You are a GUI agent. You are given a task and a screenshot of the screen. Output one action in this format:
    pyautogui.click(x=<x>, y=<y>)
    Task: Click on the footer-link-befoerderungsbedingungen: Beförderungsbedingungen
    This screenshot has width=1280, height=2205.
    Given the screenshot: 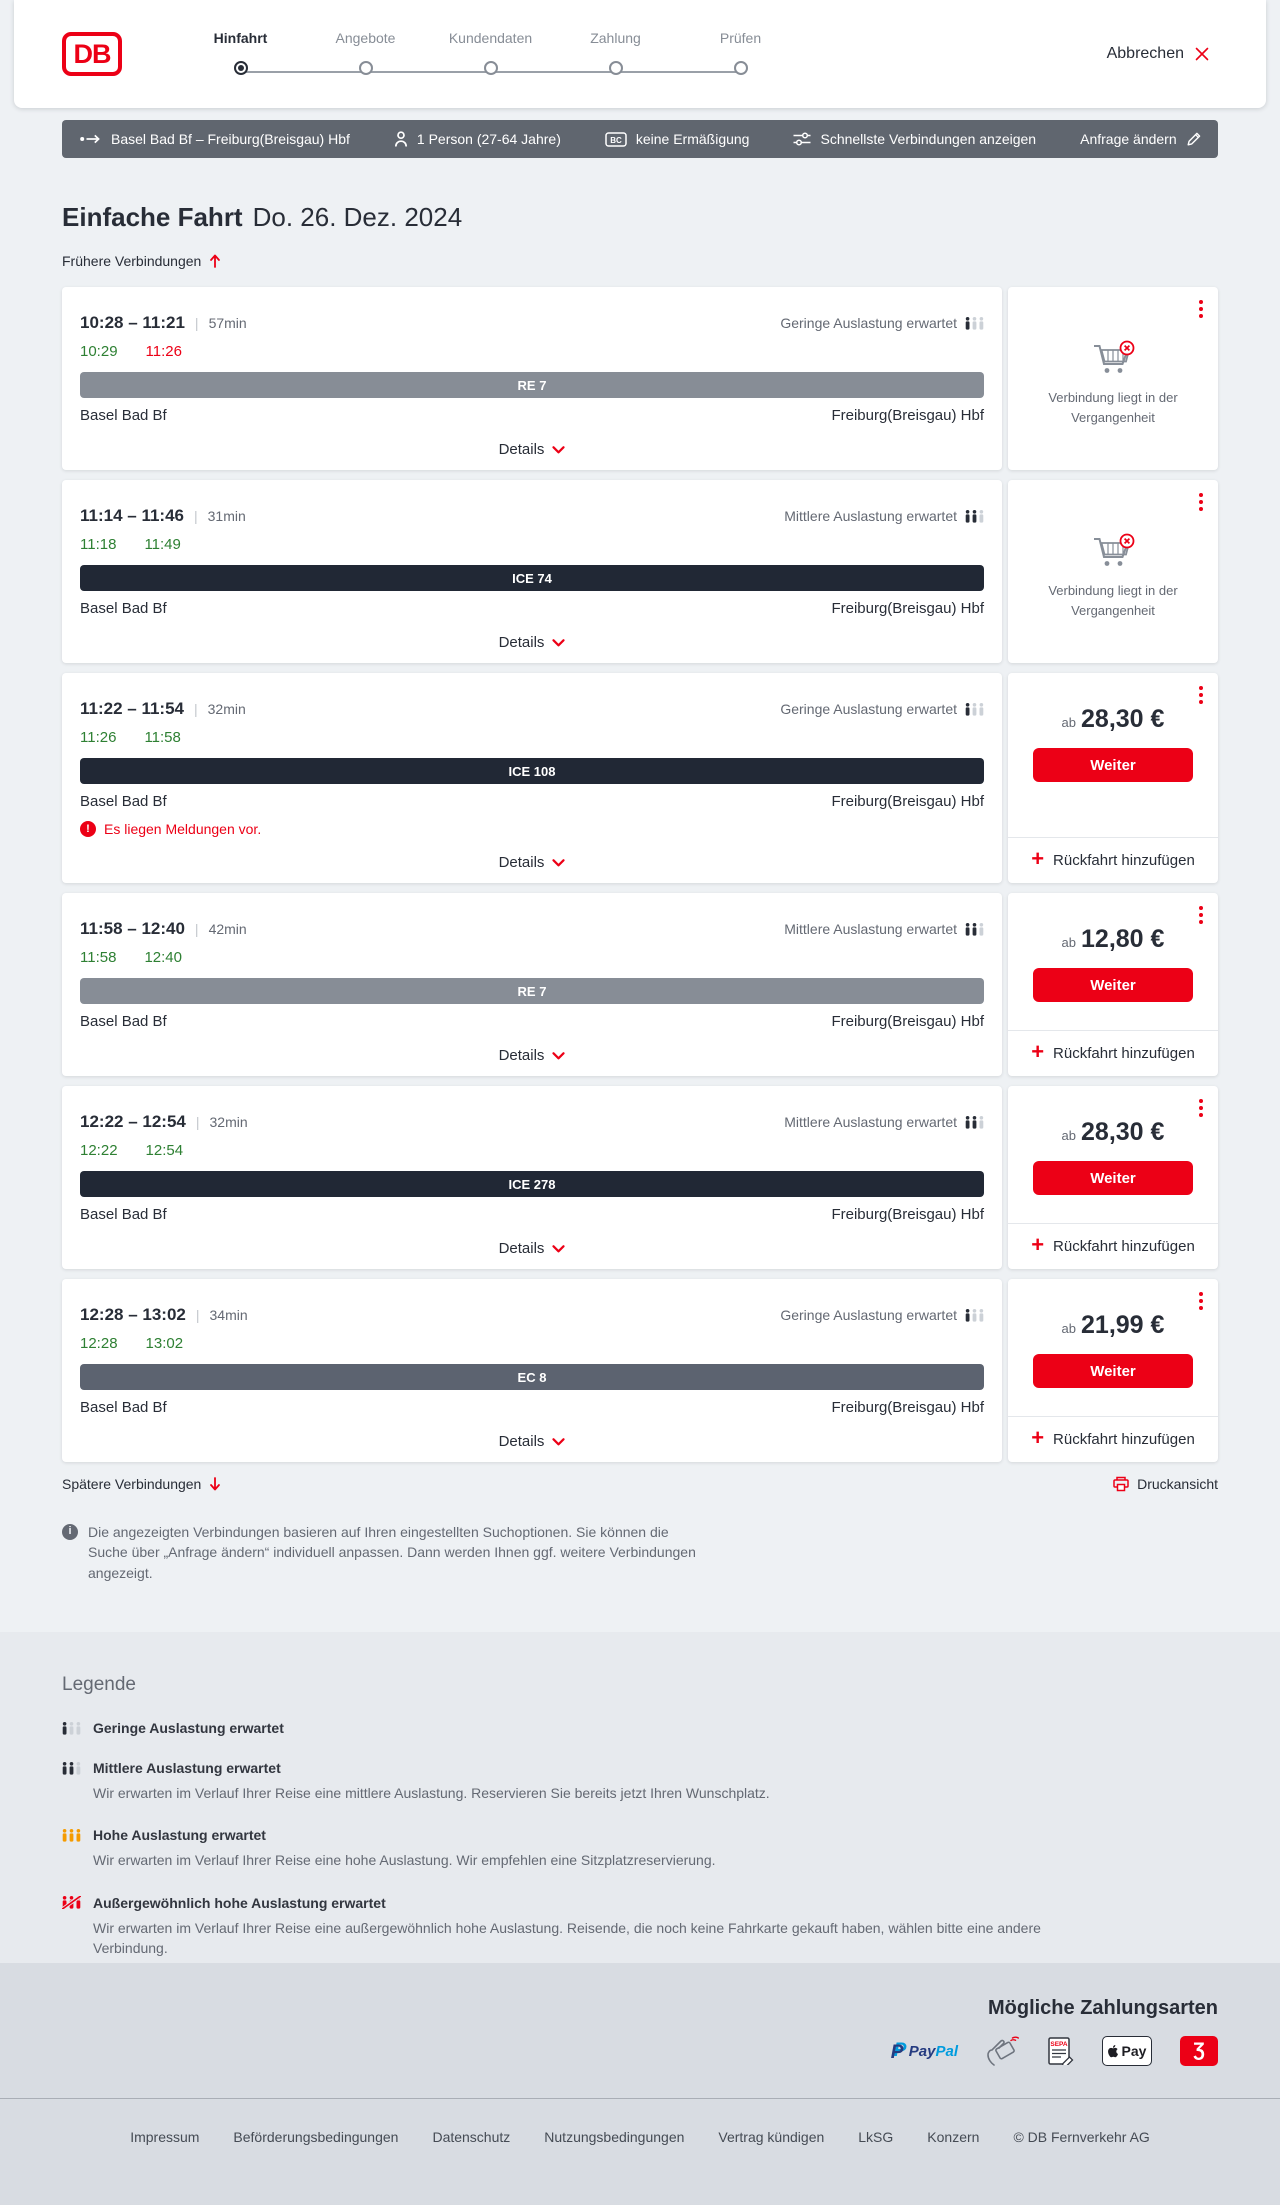 What is the action you would take?
    pyautogui.click(x=316, y=2137)
    